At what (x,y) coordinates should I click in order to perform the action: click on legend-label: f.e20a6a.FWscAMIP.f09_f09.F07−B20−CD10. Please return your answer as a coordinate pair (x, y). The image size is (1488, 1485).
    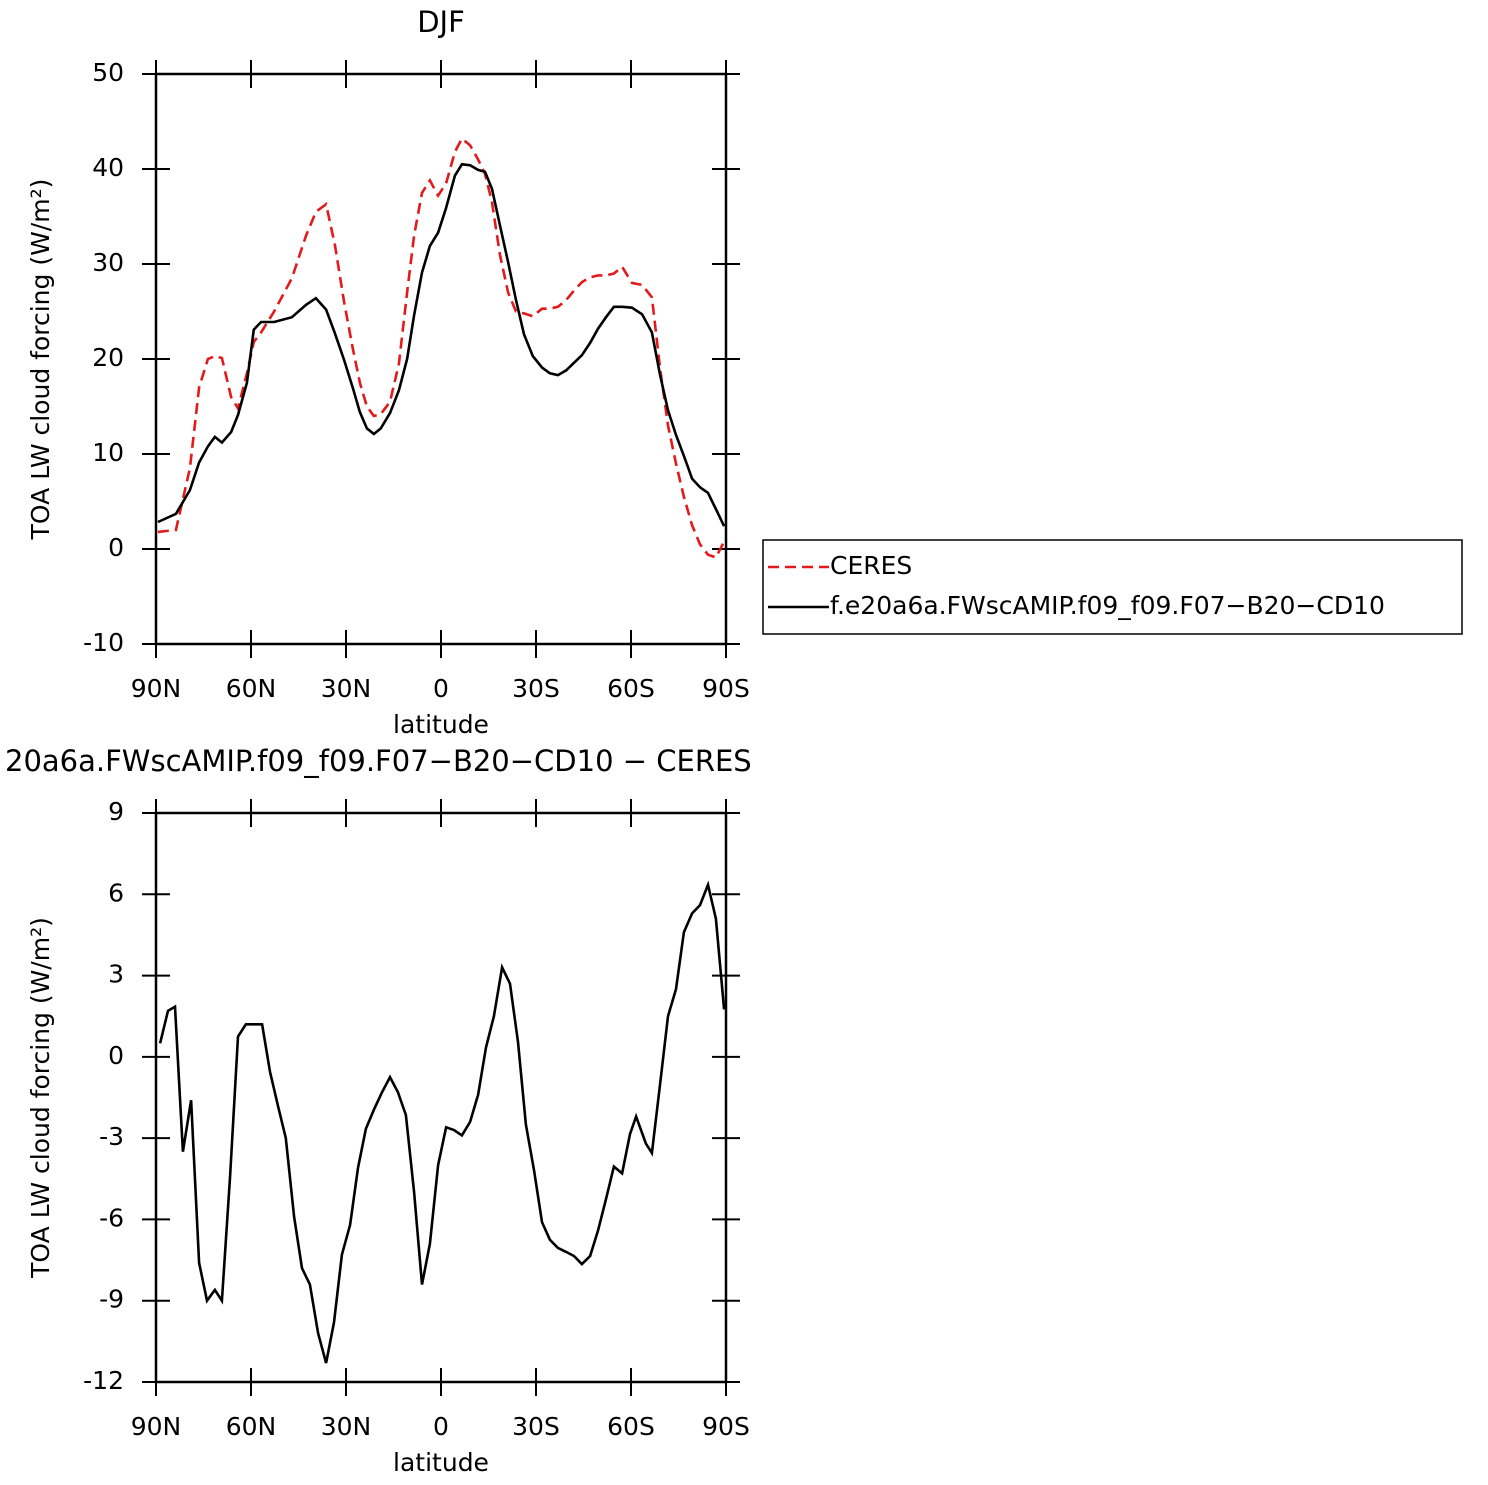
    Looking at the image, I should click on (1107, 605).